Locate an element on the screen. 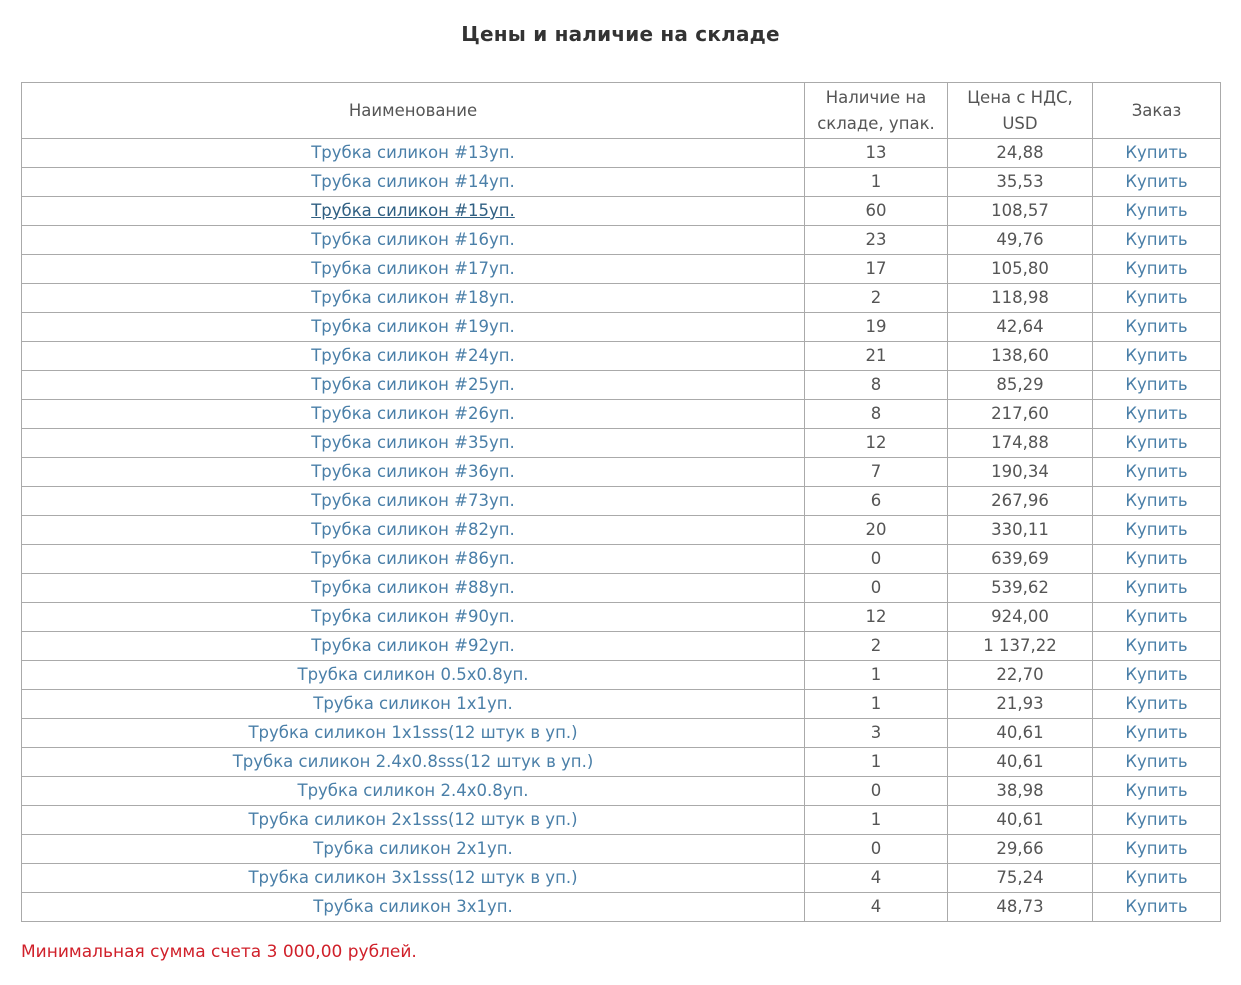 This screenshot has height=985, width=1241. product-link: Трубка силикон #88уп. is located at coordinates (413, 587).